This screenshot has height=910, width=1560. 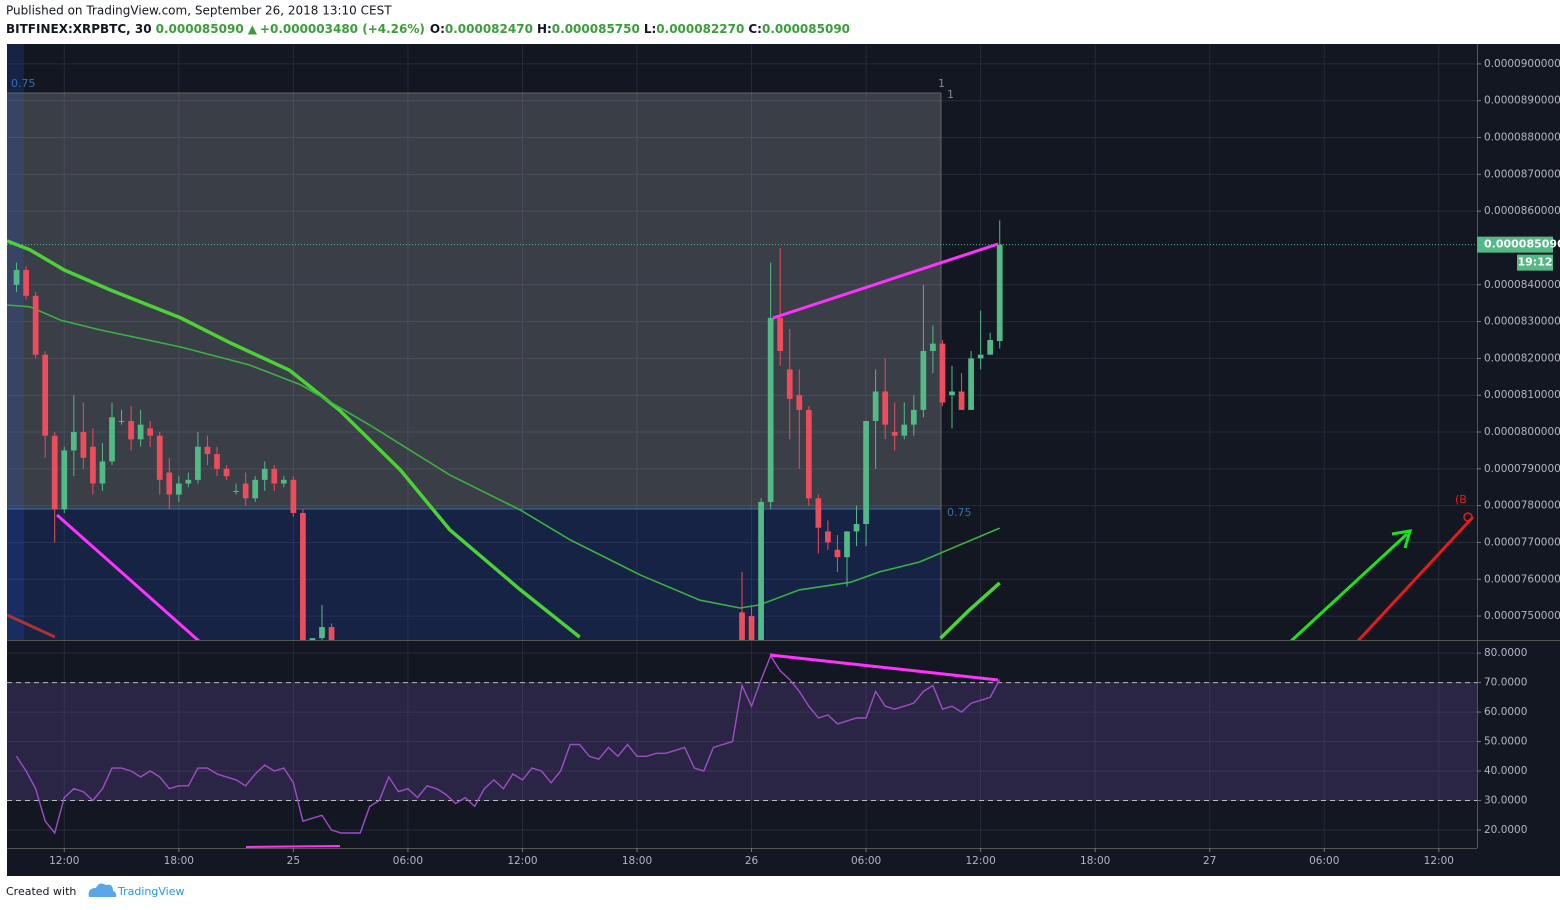 I want to click on last-price-tag, so click(x=1515, y=244).